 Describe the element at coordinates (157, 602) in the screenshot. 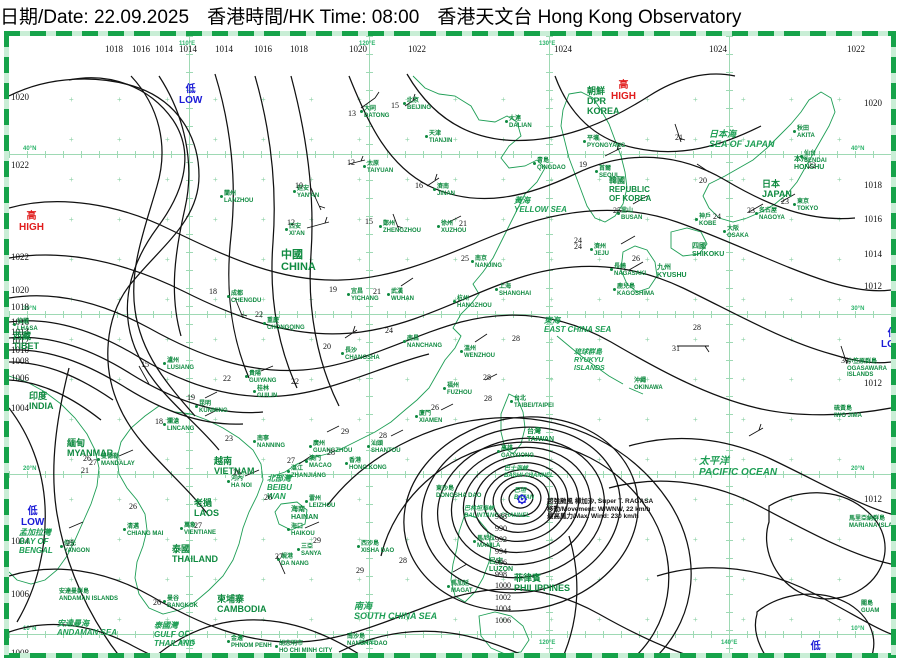

I see `station-temperature: 26` at that location.